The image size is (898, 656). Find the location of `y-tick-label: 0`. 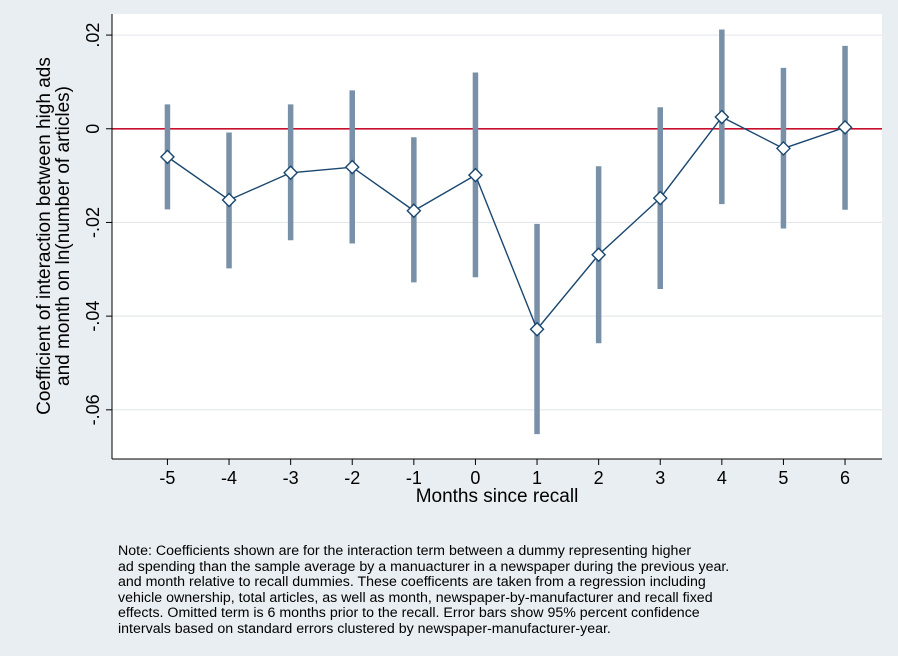

y-tick-label: 0 is located at coordinates (93, 129).